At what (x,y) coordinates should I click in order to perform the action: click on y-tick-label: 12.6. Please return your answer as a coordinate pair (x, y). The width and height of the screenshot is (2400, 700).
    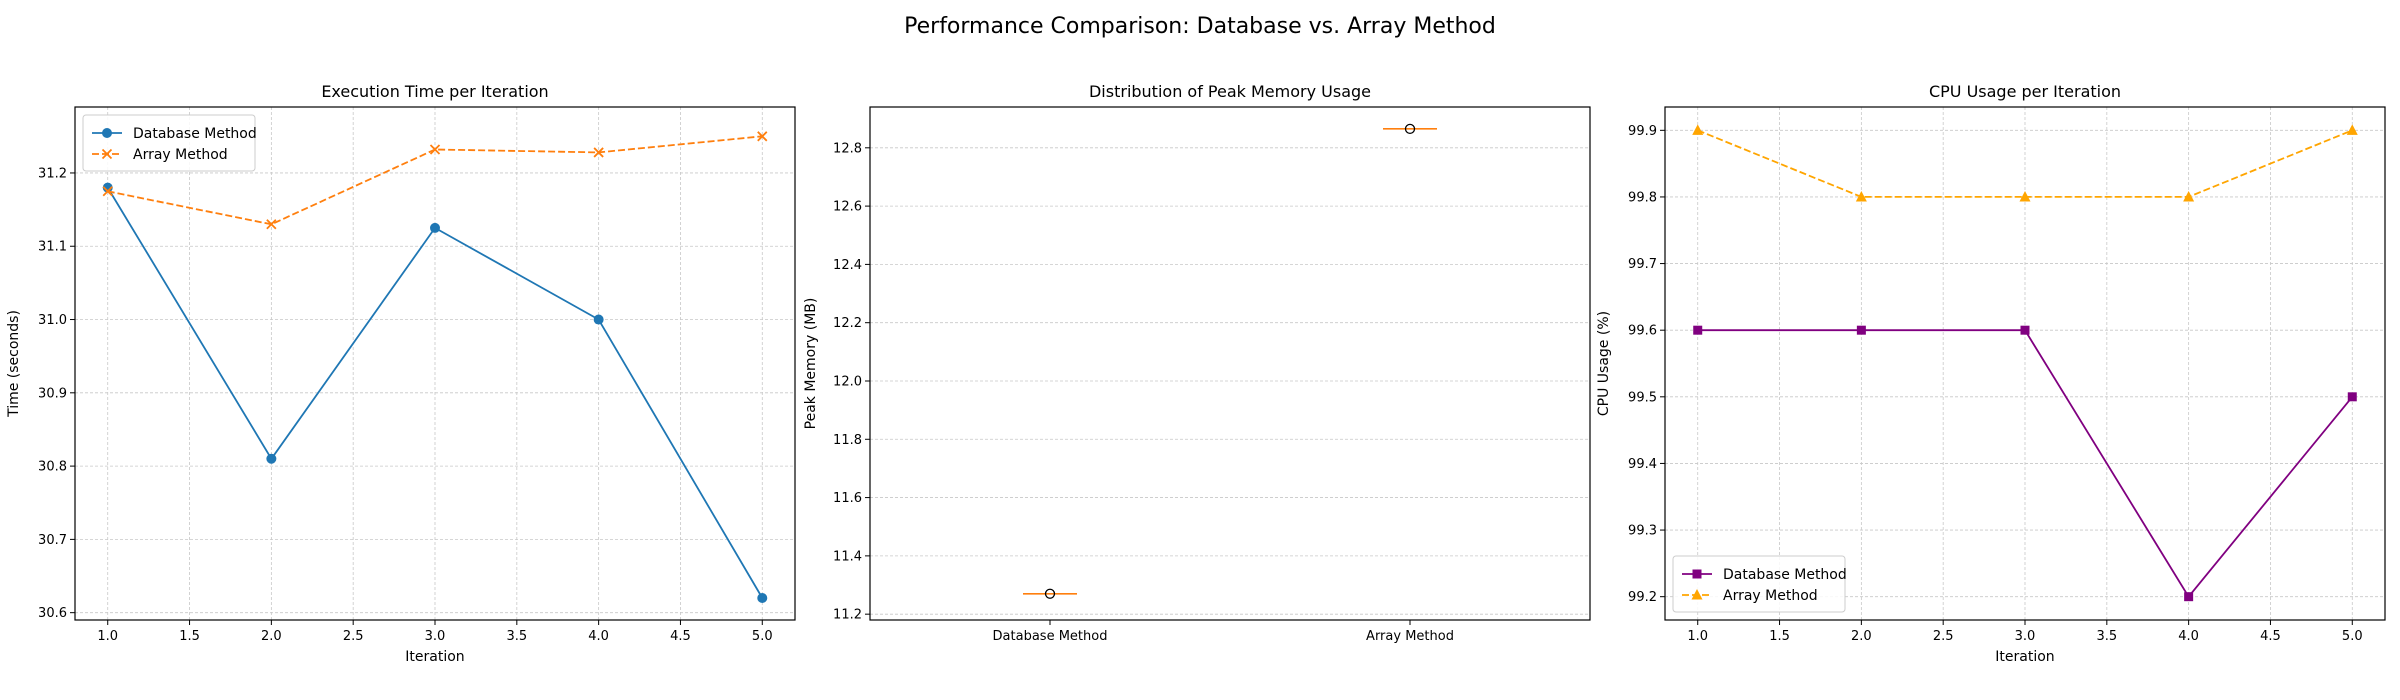
    Looking at the image, I should click on (847, 207).